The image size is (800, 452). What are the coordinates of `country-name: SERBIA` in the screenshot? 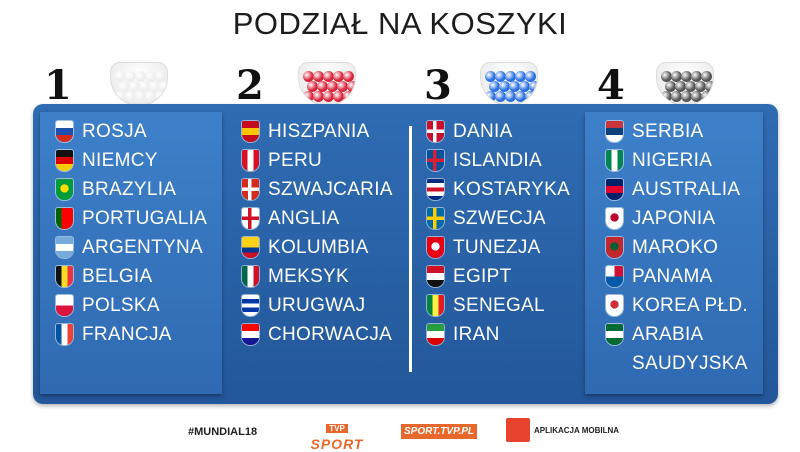 It's located at (668, 131).